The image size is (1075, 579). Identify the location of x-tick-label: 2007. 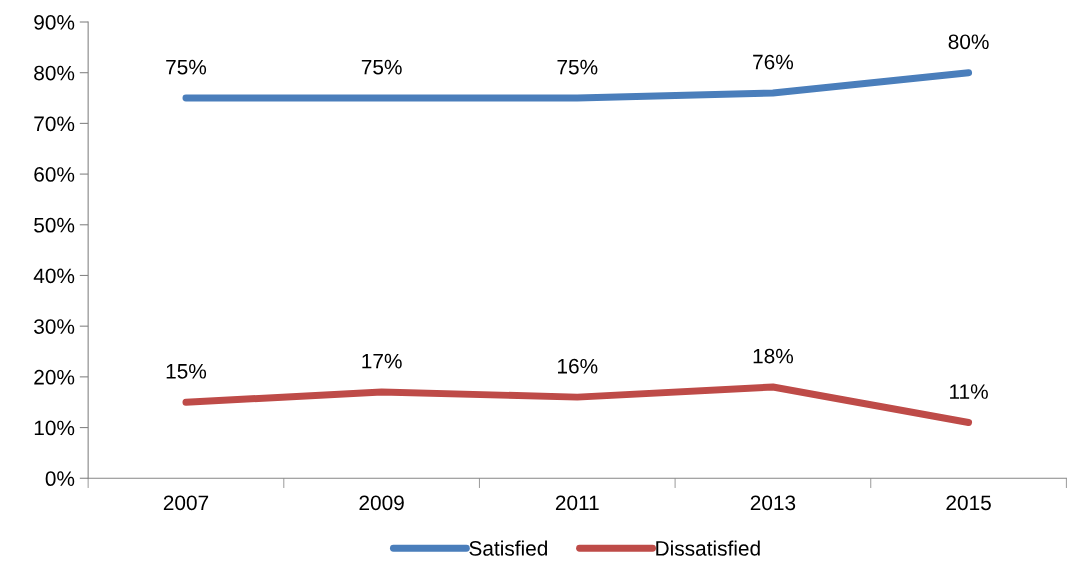
(186, 503).